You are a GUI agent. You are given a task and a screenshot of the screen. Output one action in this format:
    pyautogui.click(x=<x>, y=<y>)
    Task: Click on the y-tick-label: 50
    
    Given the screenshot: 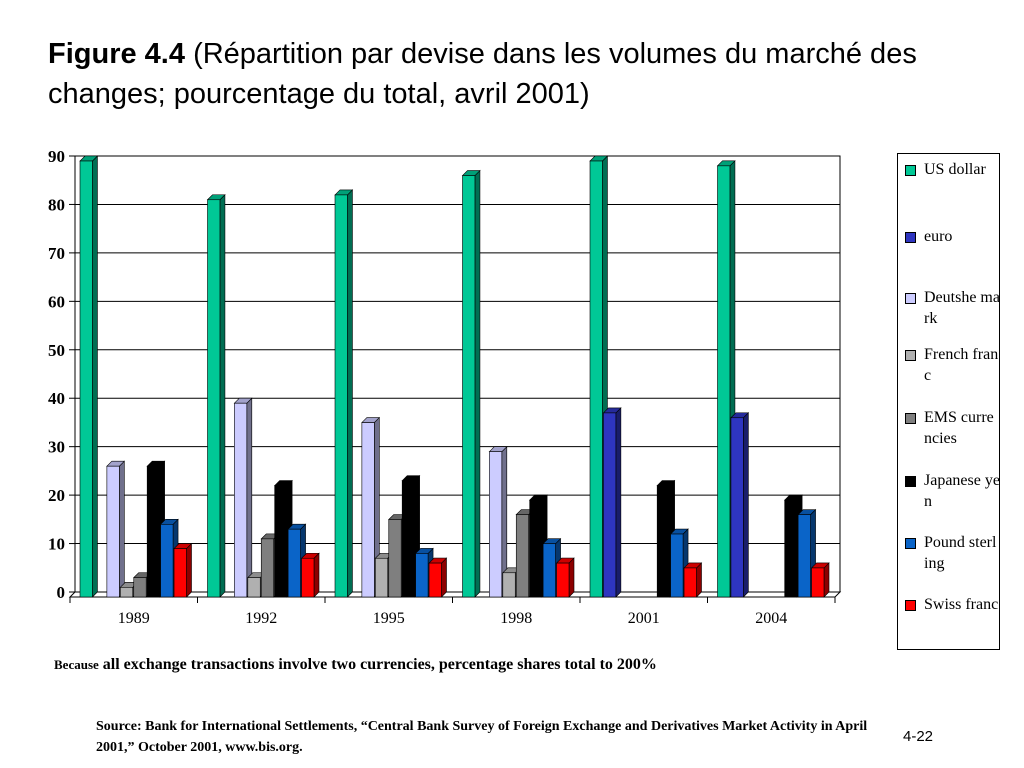 What is the action you would take?
    pyautogui.click(x=56, y=350)
    